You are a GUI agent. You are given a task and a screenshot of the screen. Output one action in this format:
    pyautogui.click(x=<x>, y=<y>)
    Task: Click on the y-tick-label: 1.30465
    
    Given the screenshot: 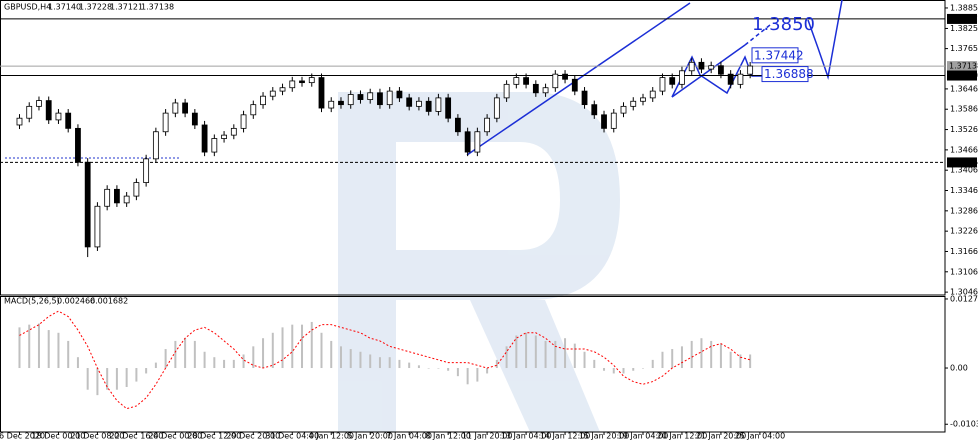 What is the action you would take?
    pyautogui.click(x=964, y=292)
    